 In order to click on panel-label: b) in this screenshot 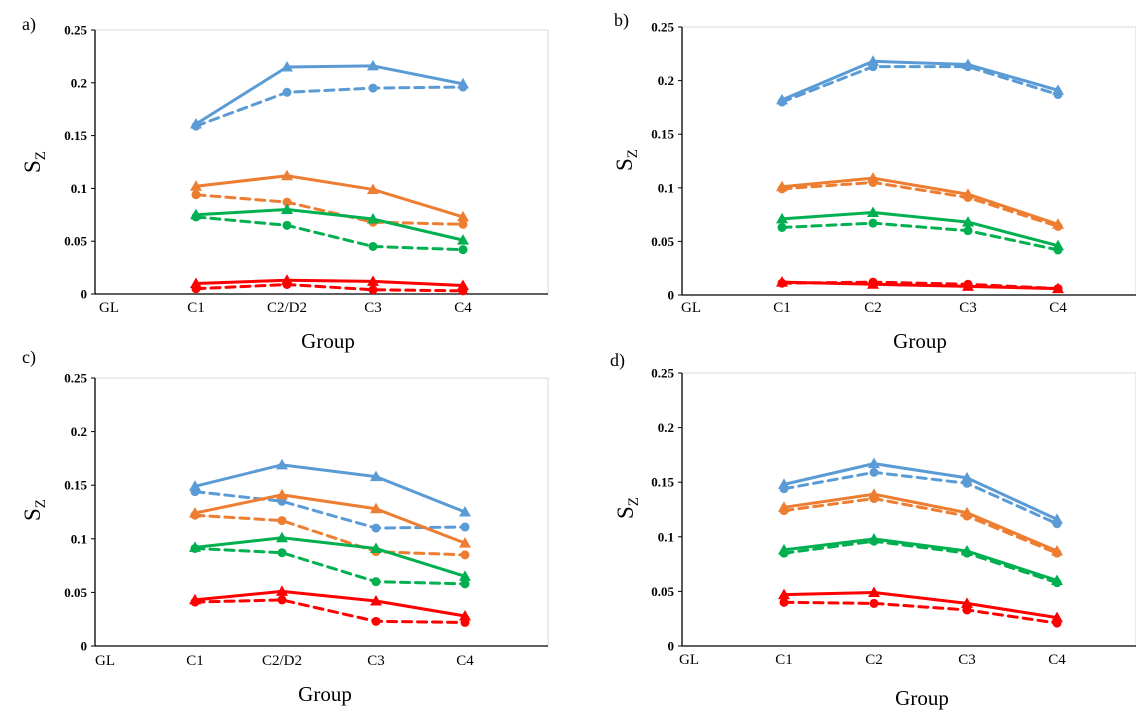, I will do `click(621, 20)`.